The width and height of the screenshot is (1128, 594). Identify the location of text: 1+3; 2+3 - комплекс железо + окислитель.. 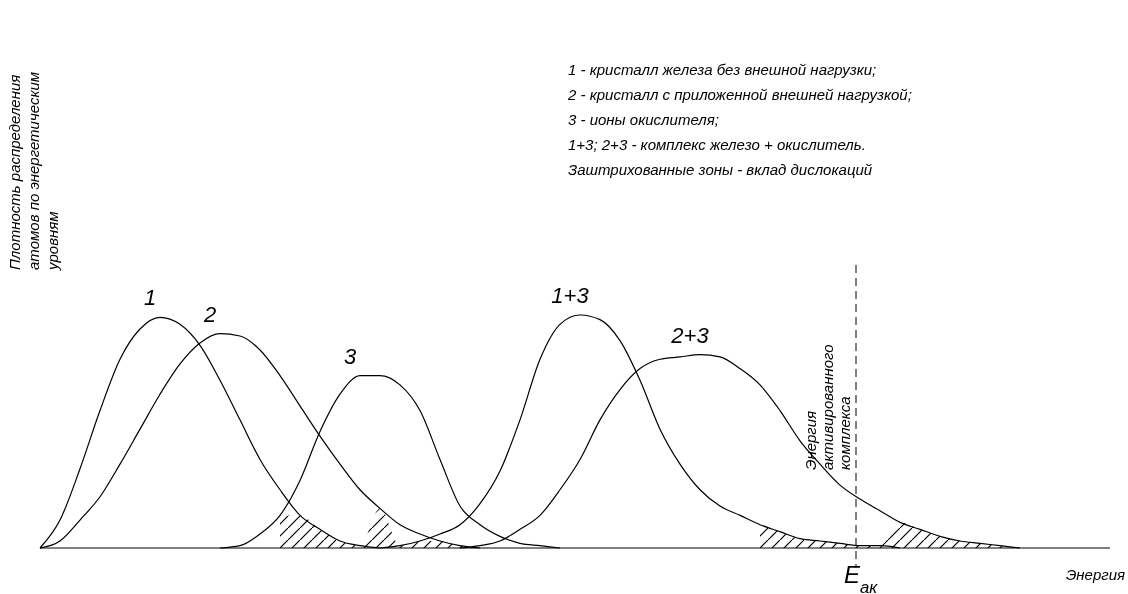
(717, 144).